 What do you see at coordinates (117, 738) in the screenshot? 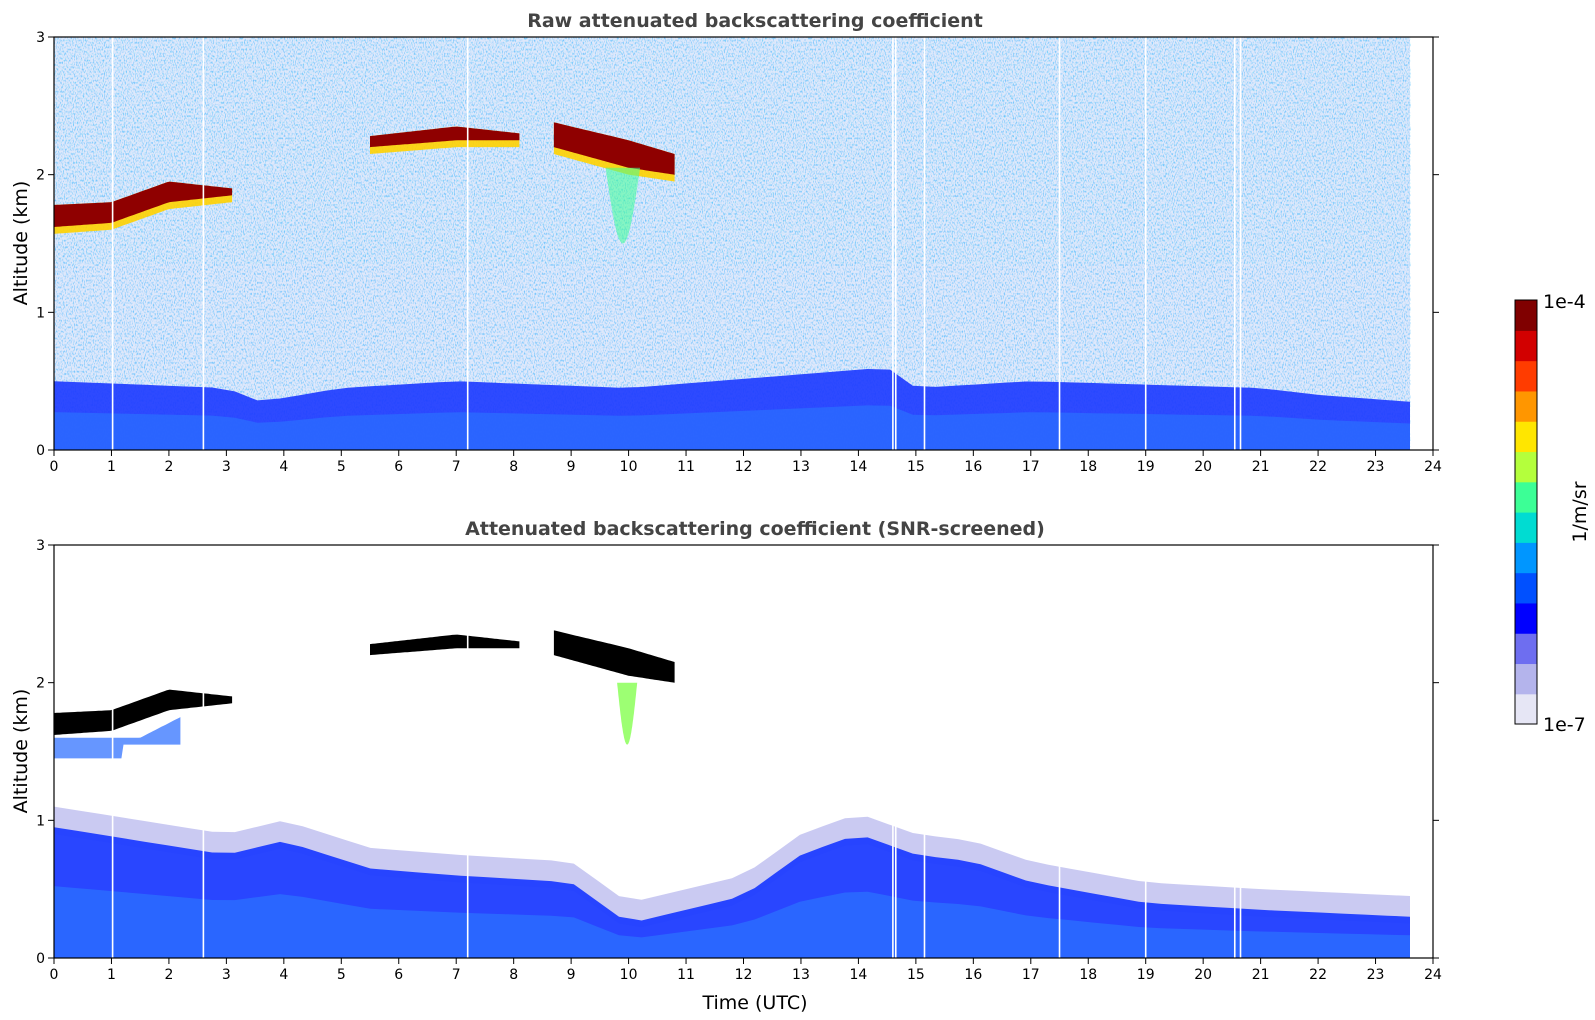
I see `screened-cloud-haze` at bounding box center [117, 738].